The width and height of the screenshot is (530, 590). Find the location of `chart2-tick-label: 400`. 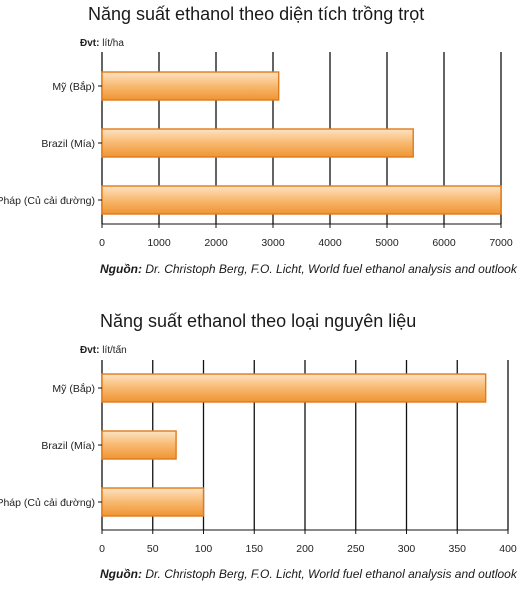

chart2-tick-label: 400 is located at coordinates (508, 549).